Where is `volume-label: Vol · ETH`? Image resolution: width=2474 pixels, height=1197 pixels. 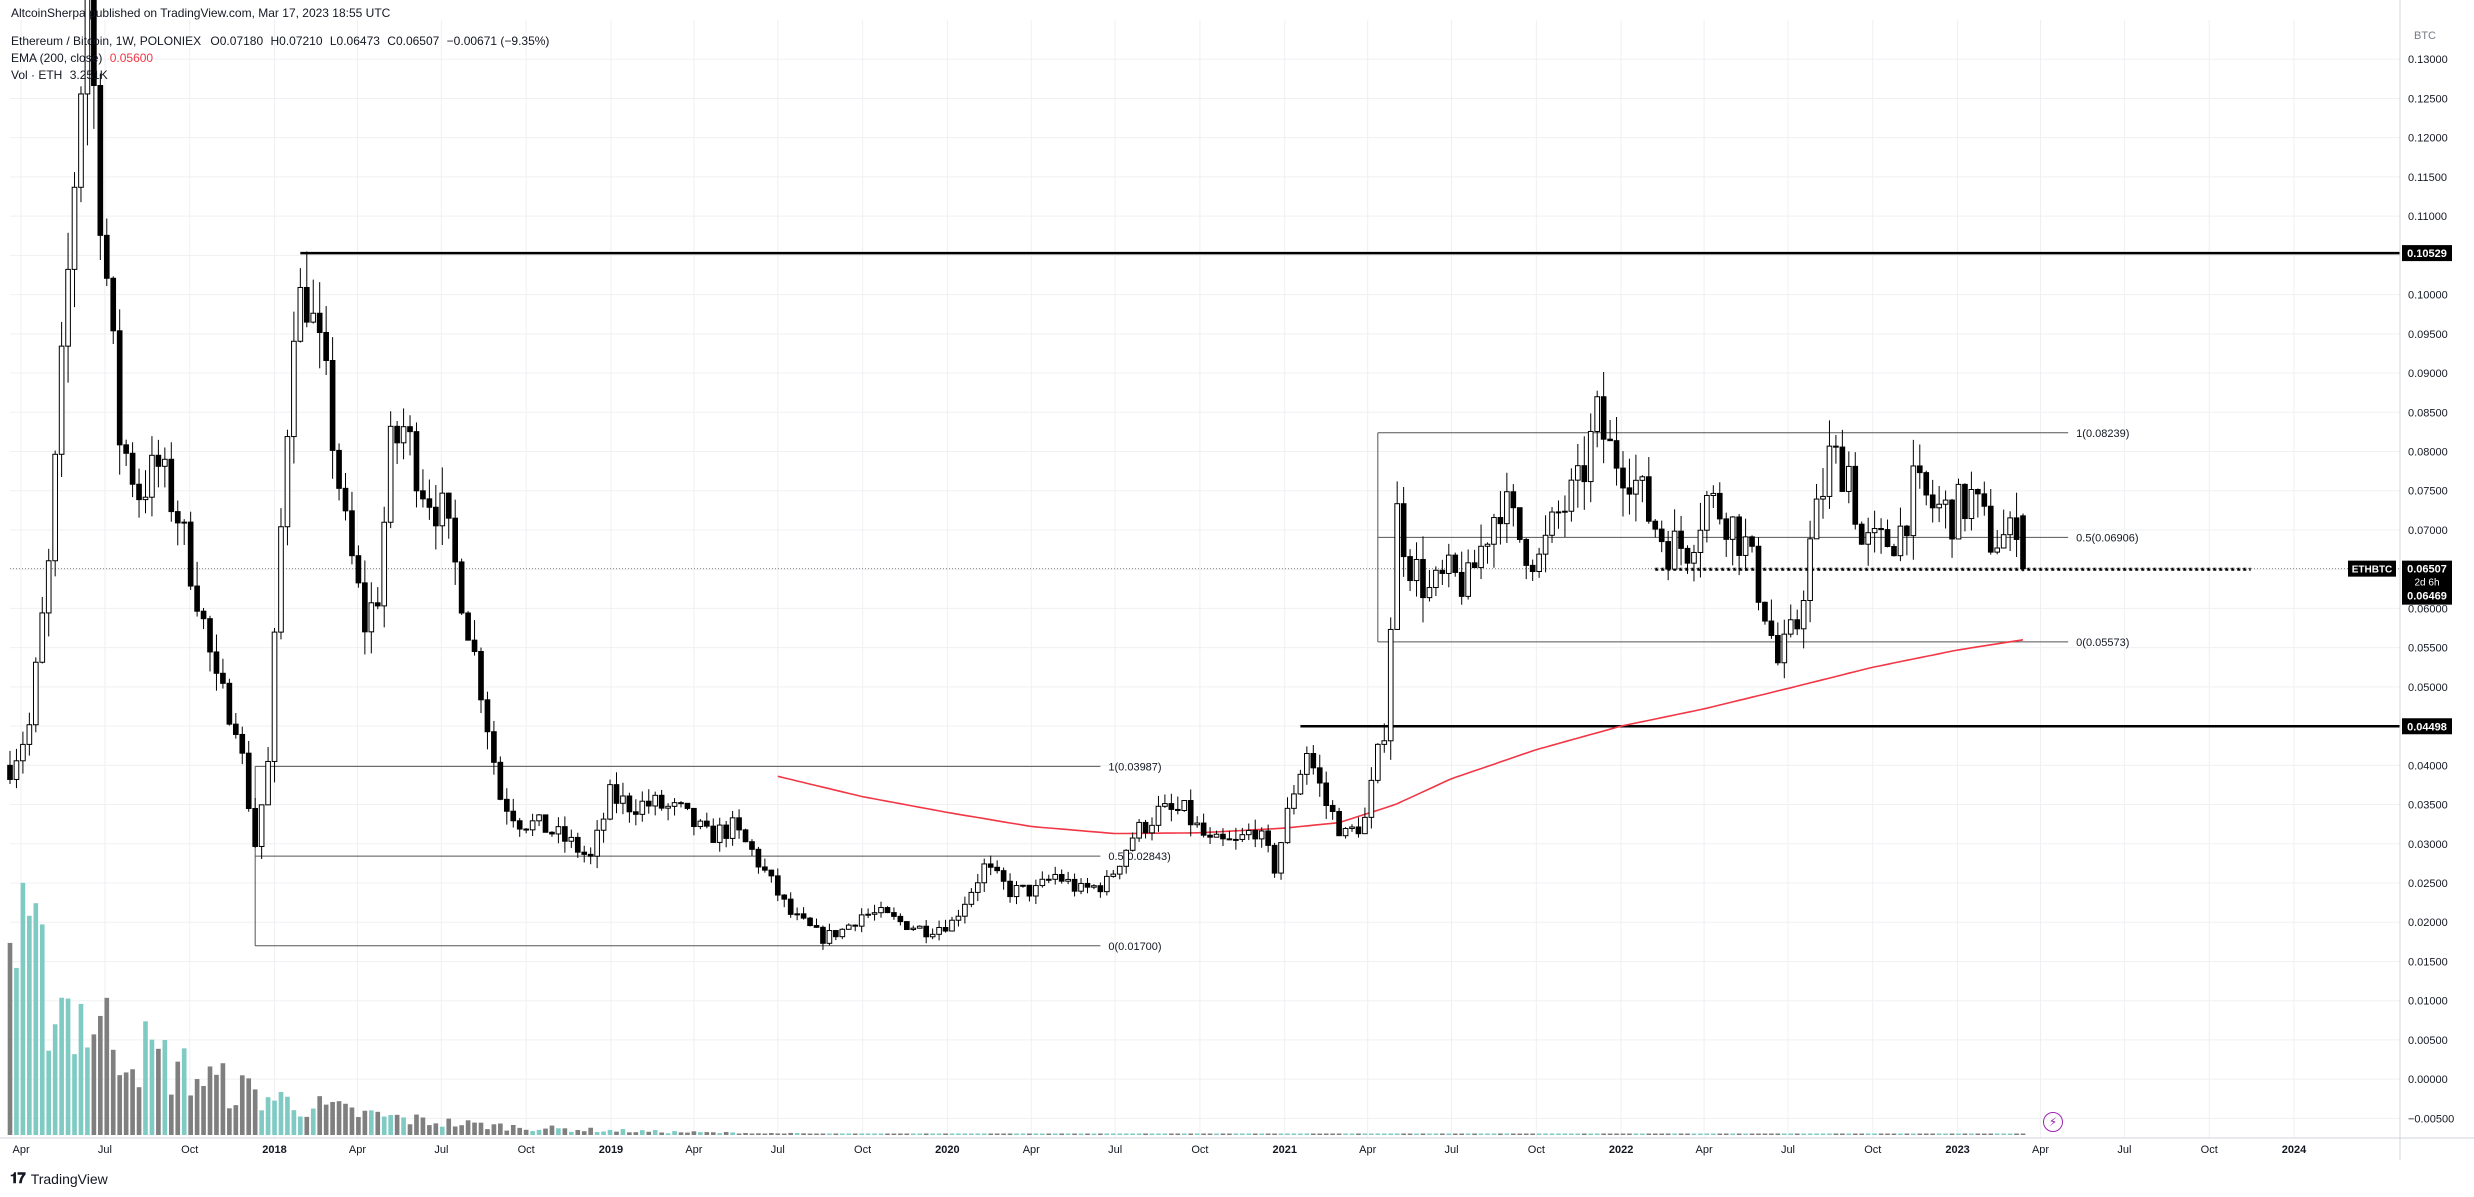 volume-label: Vol · ETH is located at coordinates (37, 75).